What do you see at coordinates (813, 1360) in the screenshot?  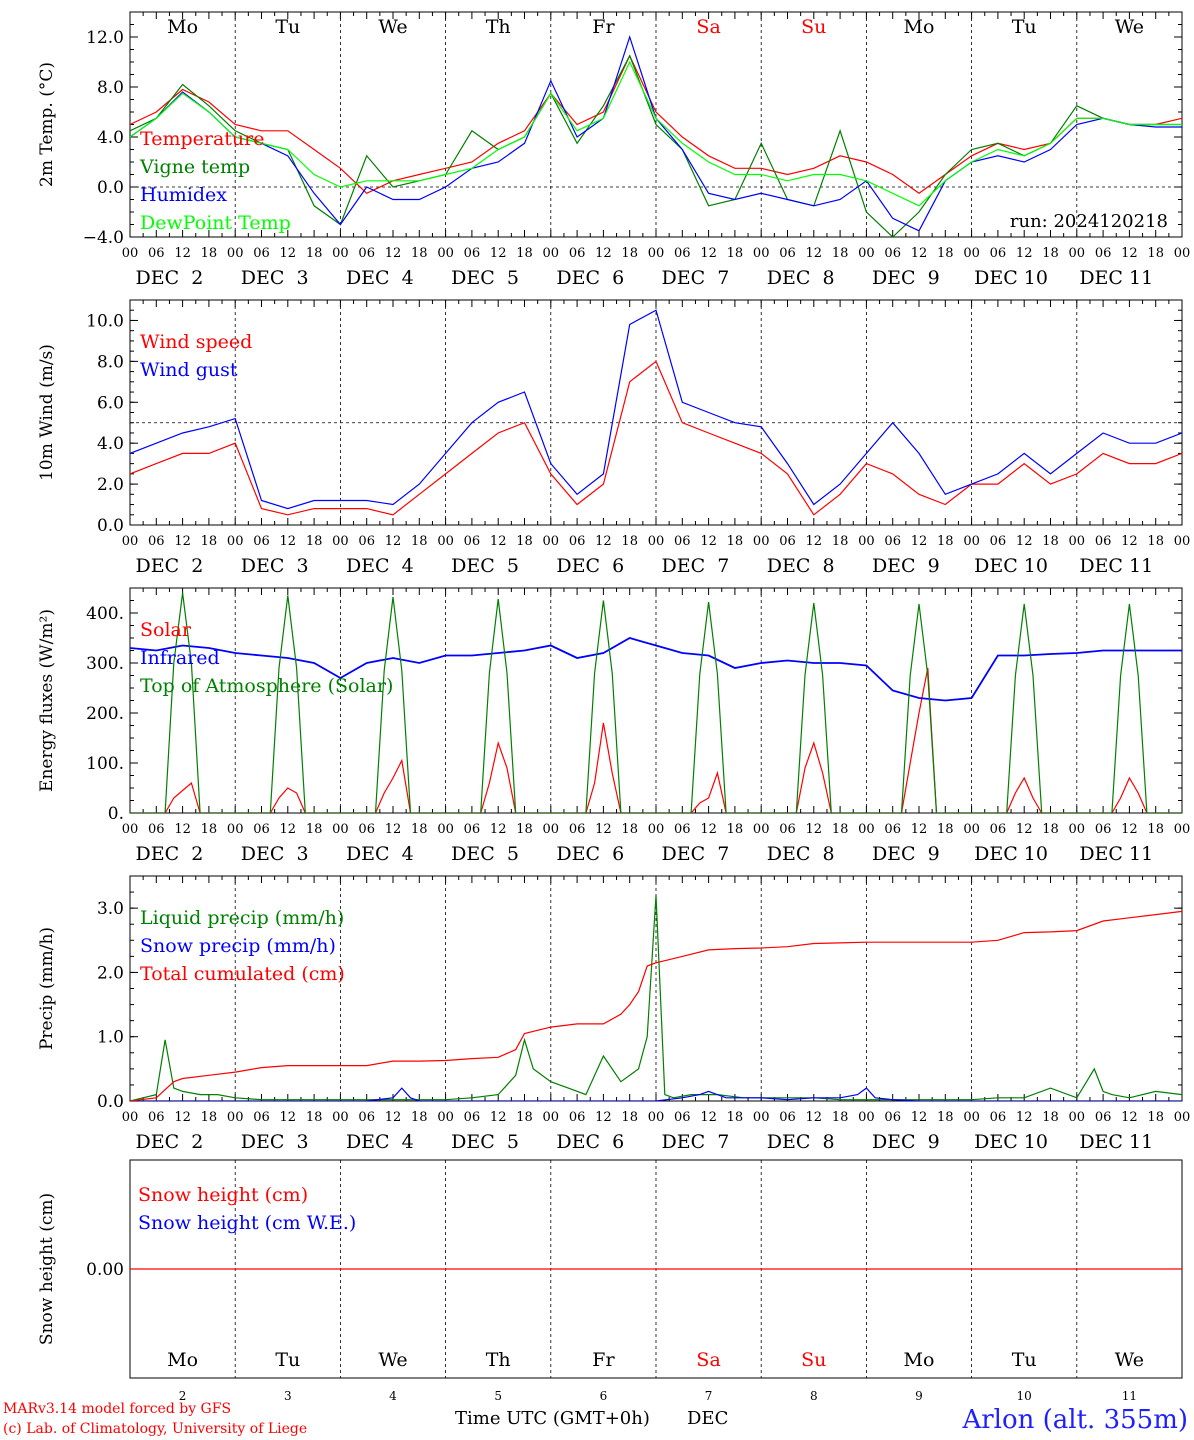 I see `weekday-label: Su` at bounding box center [813, 1360].